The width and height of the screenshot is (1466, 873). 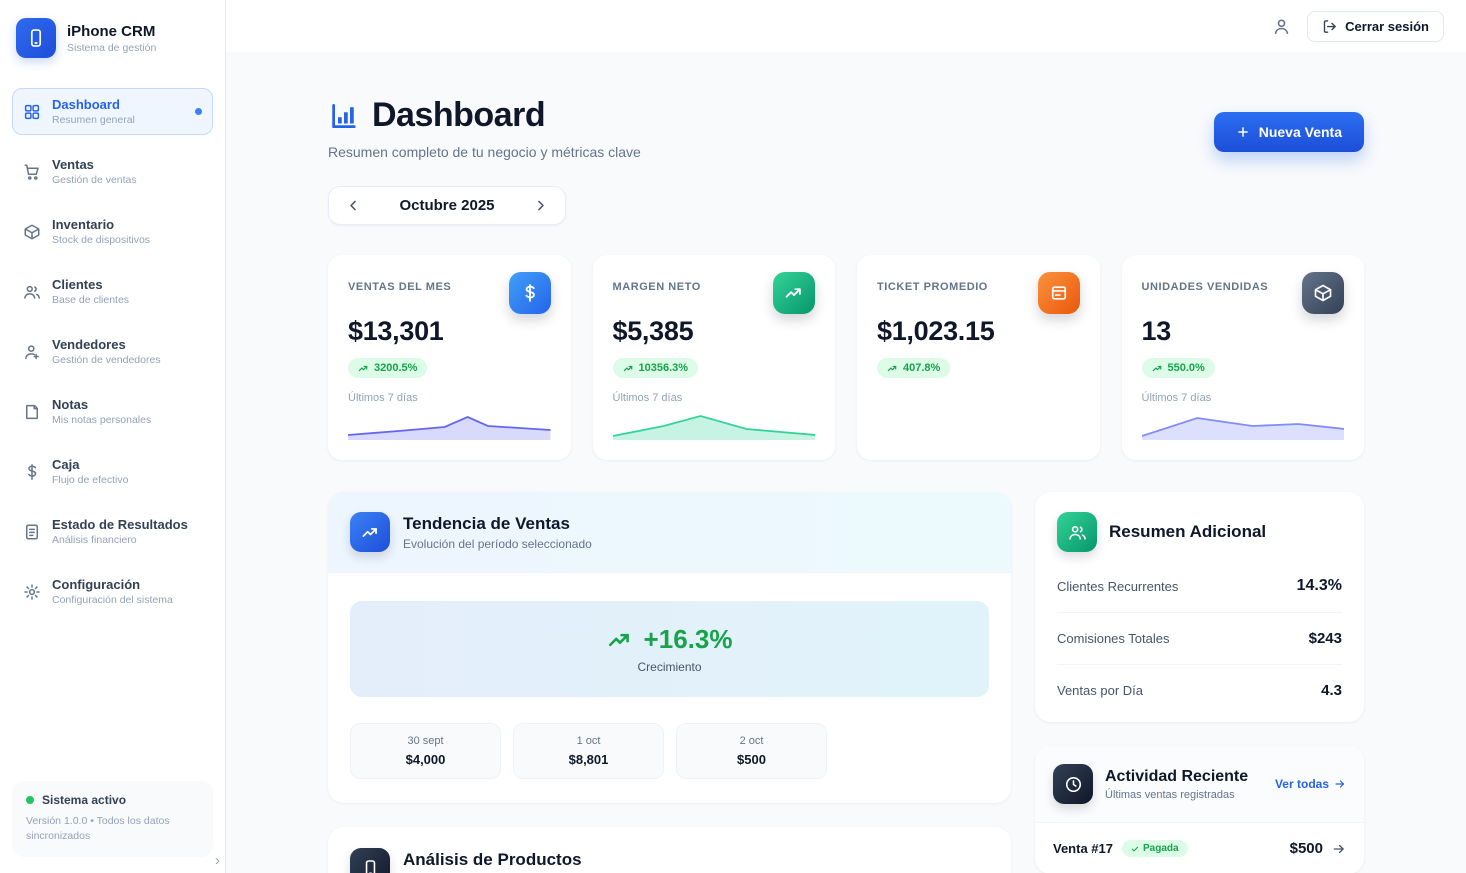 What do you see at coordinates (936, 331) in the screenshot?
I see `stat-value: $1,023.15` at bounding box center [936, 331].